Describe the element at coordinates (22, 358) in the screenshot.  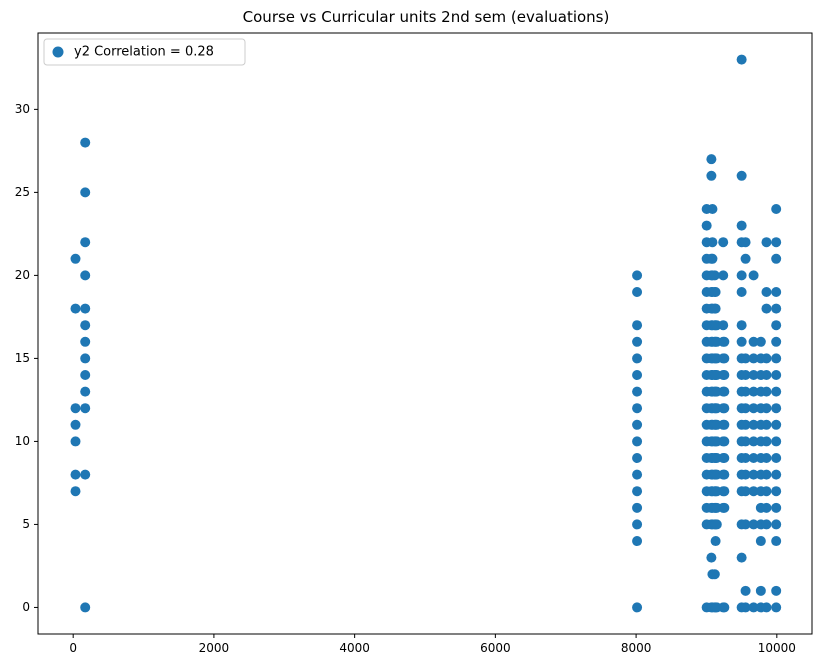
I see `y-tick-label: 15` at that location.